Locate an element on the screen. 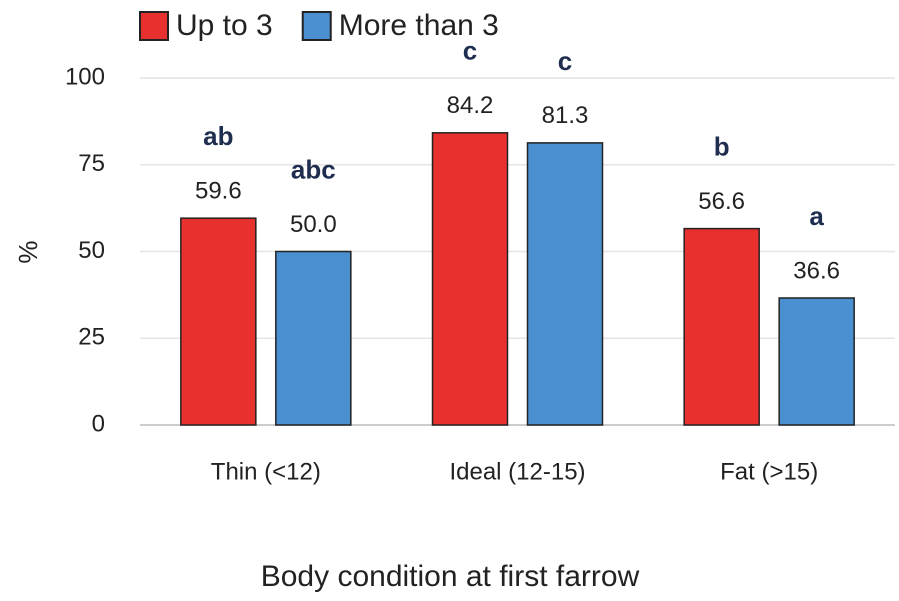 The image size is (899, 601). value-label: 50.0 is located at coordinates (313, 224).